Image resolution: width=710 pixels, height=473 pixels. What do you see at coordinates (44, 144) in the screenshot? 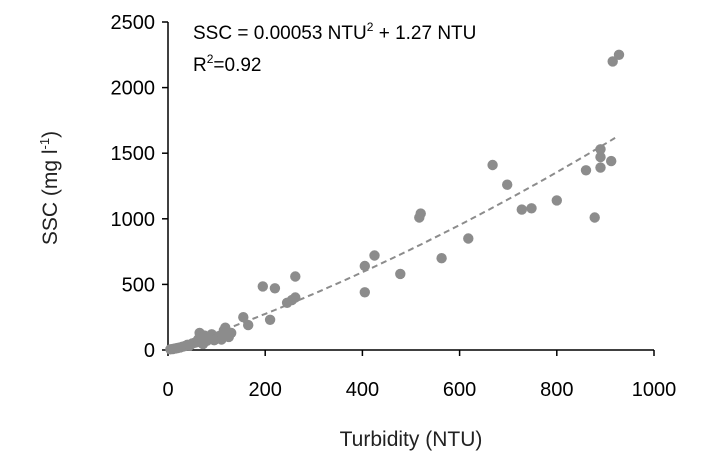
I see `y-axis-title-sup: -1` at bounding box center [44, 144].